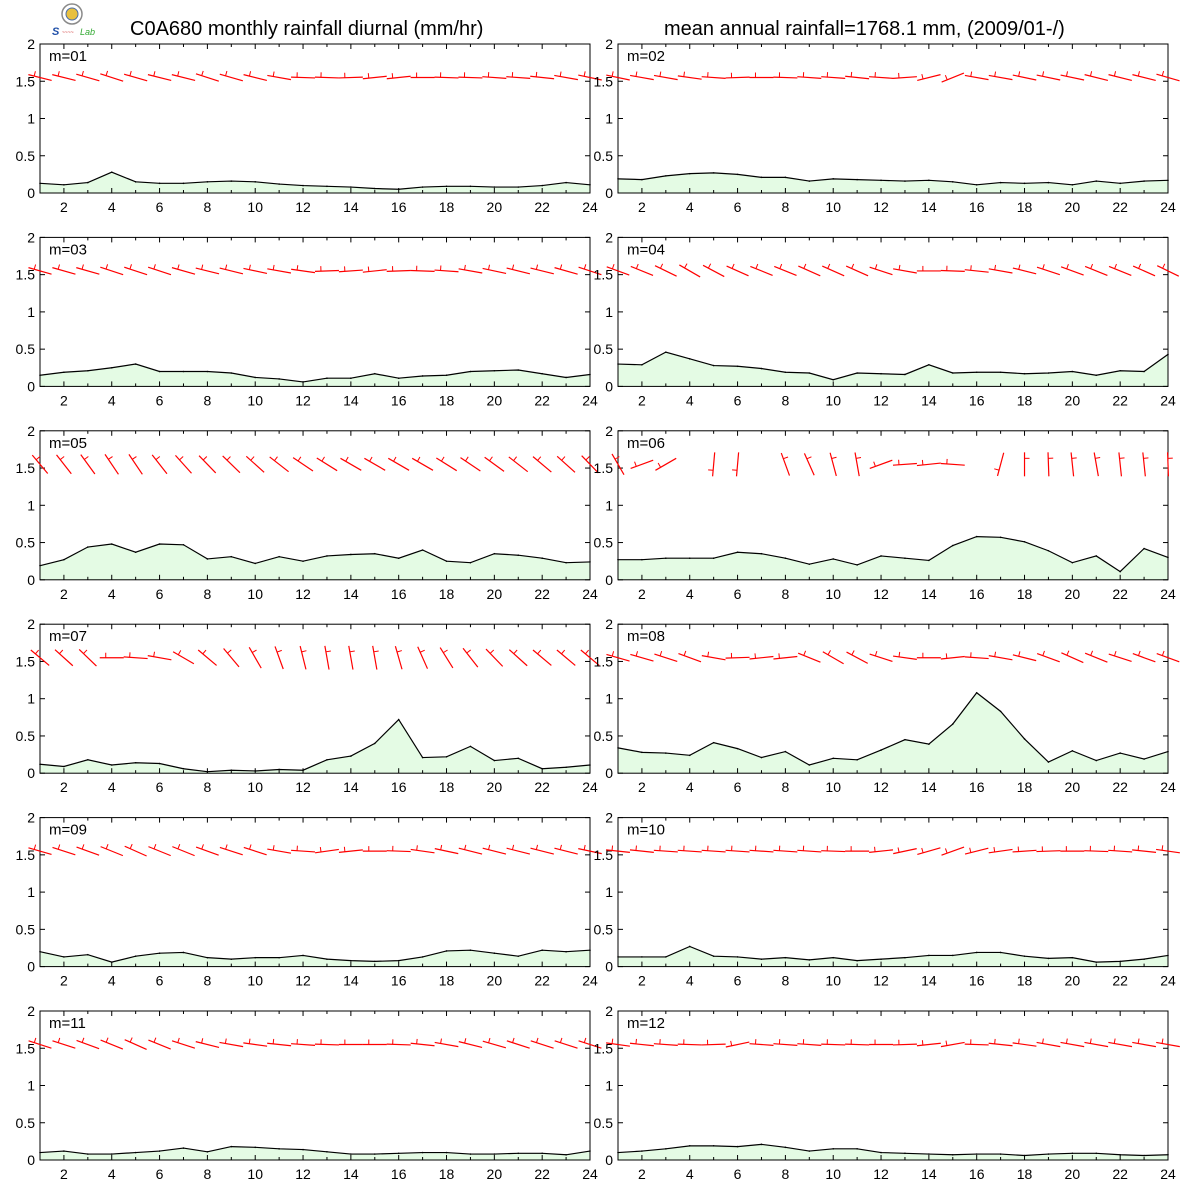 The height and width of the screenshot is (1200, 1200). What do you see at coordinates (315, 698) in the screenshot?
I see `plot-frame` at bounding box center [315, 698].